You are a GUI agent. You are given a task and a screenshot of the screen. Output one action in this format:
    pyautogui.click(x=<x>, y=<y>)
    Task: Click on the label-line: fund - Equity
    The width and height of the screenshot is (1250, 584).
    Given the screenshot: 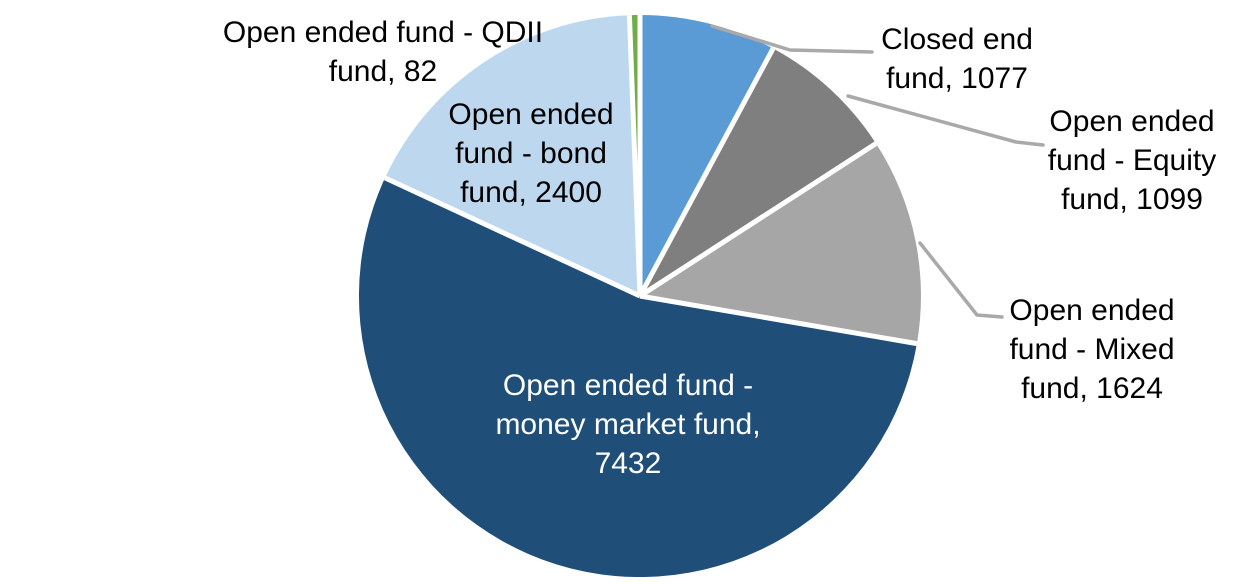 What is the action you would take?
    pyautogui.click(x=1132, y=160)
    